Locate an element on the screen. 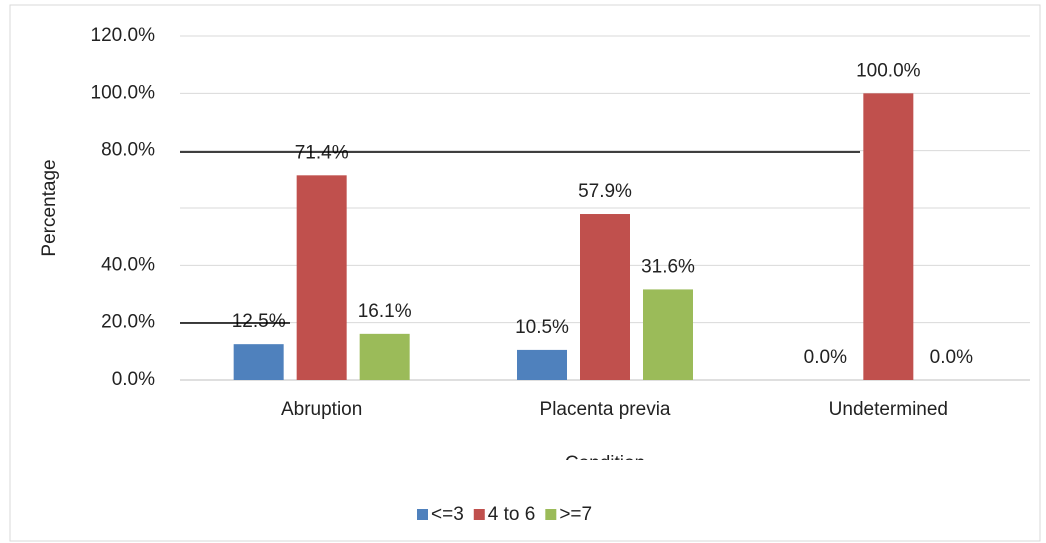  x-tick-label: Undetermined is located at coordinates (888, 409).